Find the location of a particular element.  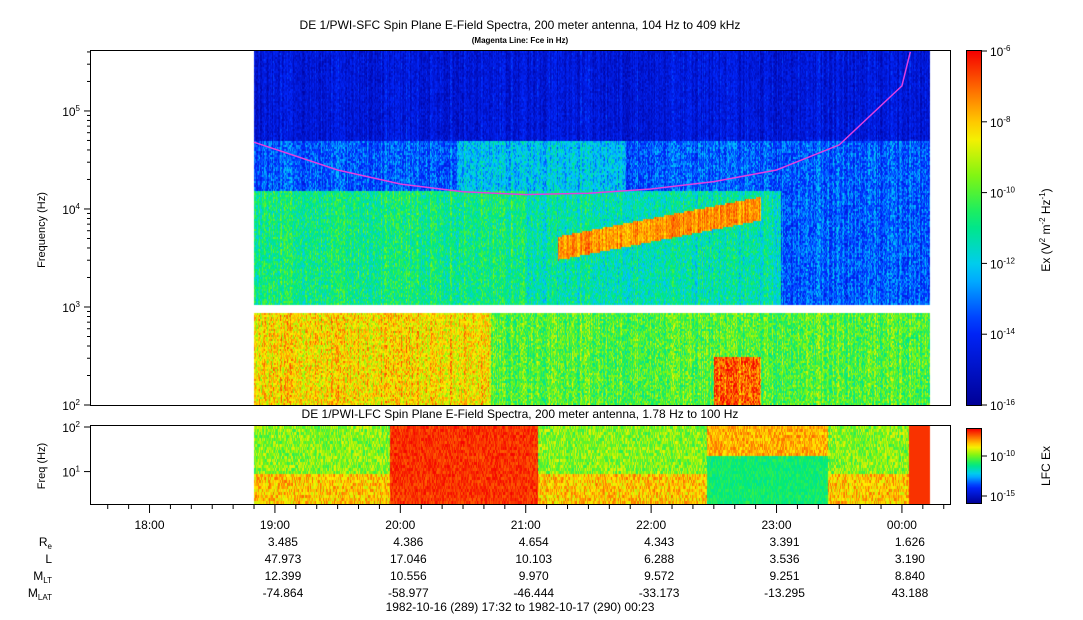

ephemeris-value: 43.188 is located at coordinates (910, 593).